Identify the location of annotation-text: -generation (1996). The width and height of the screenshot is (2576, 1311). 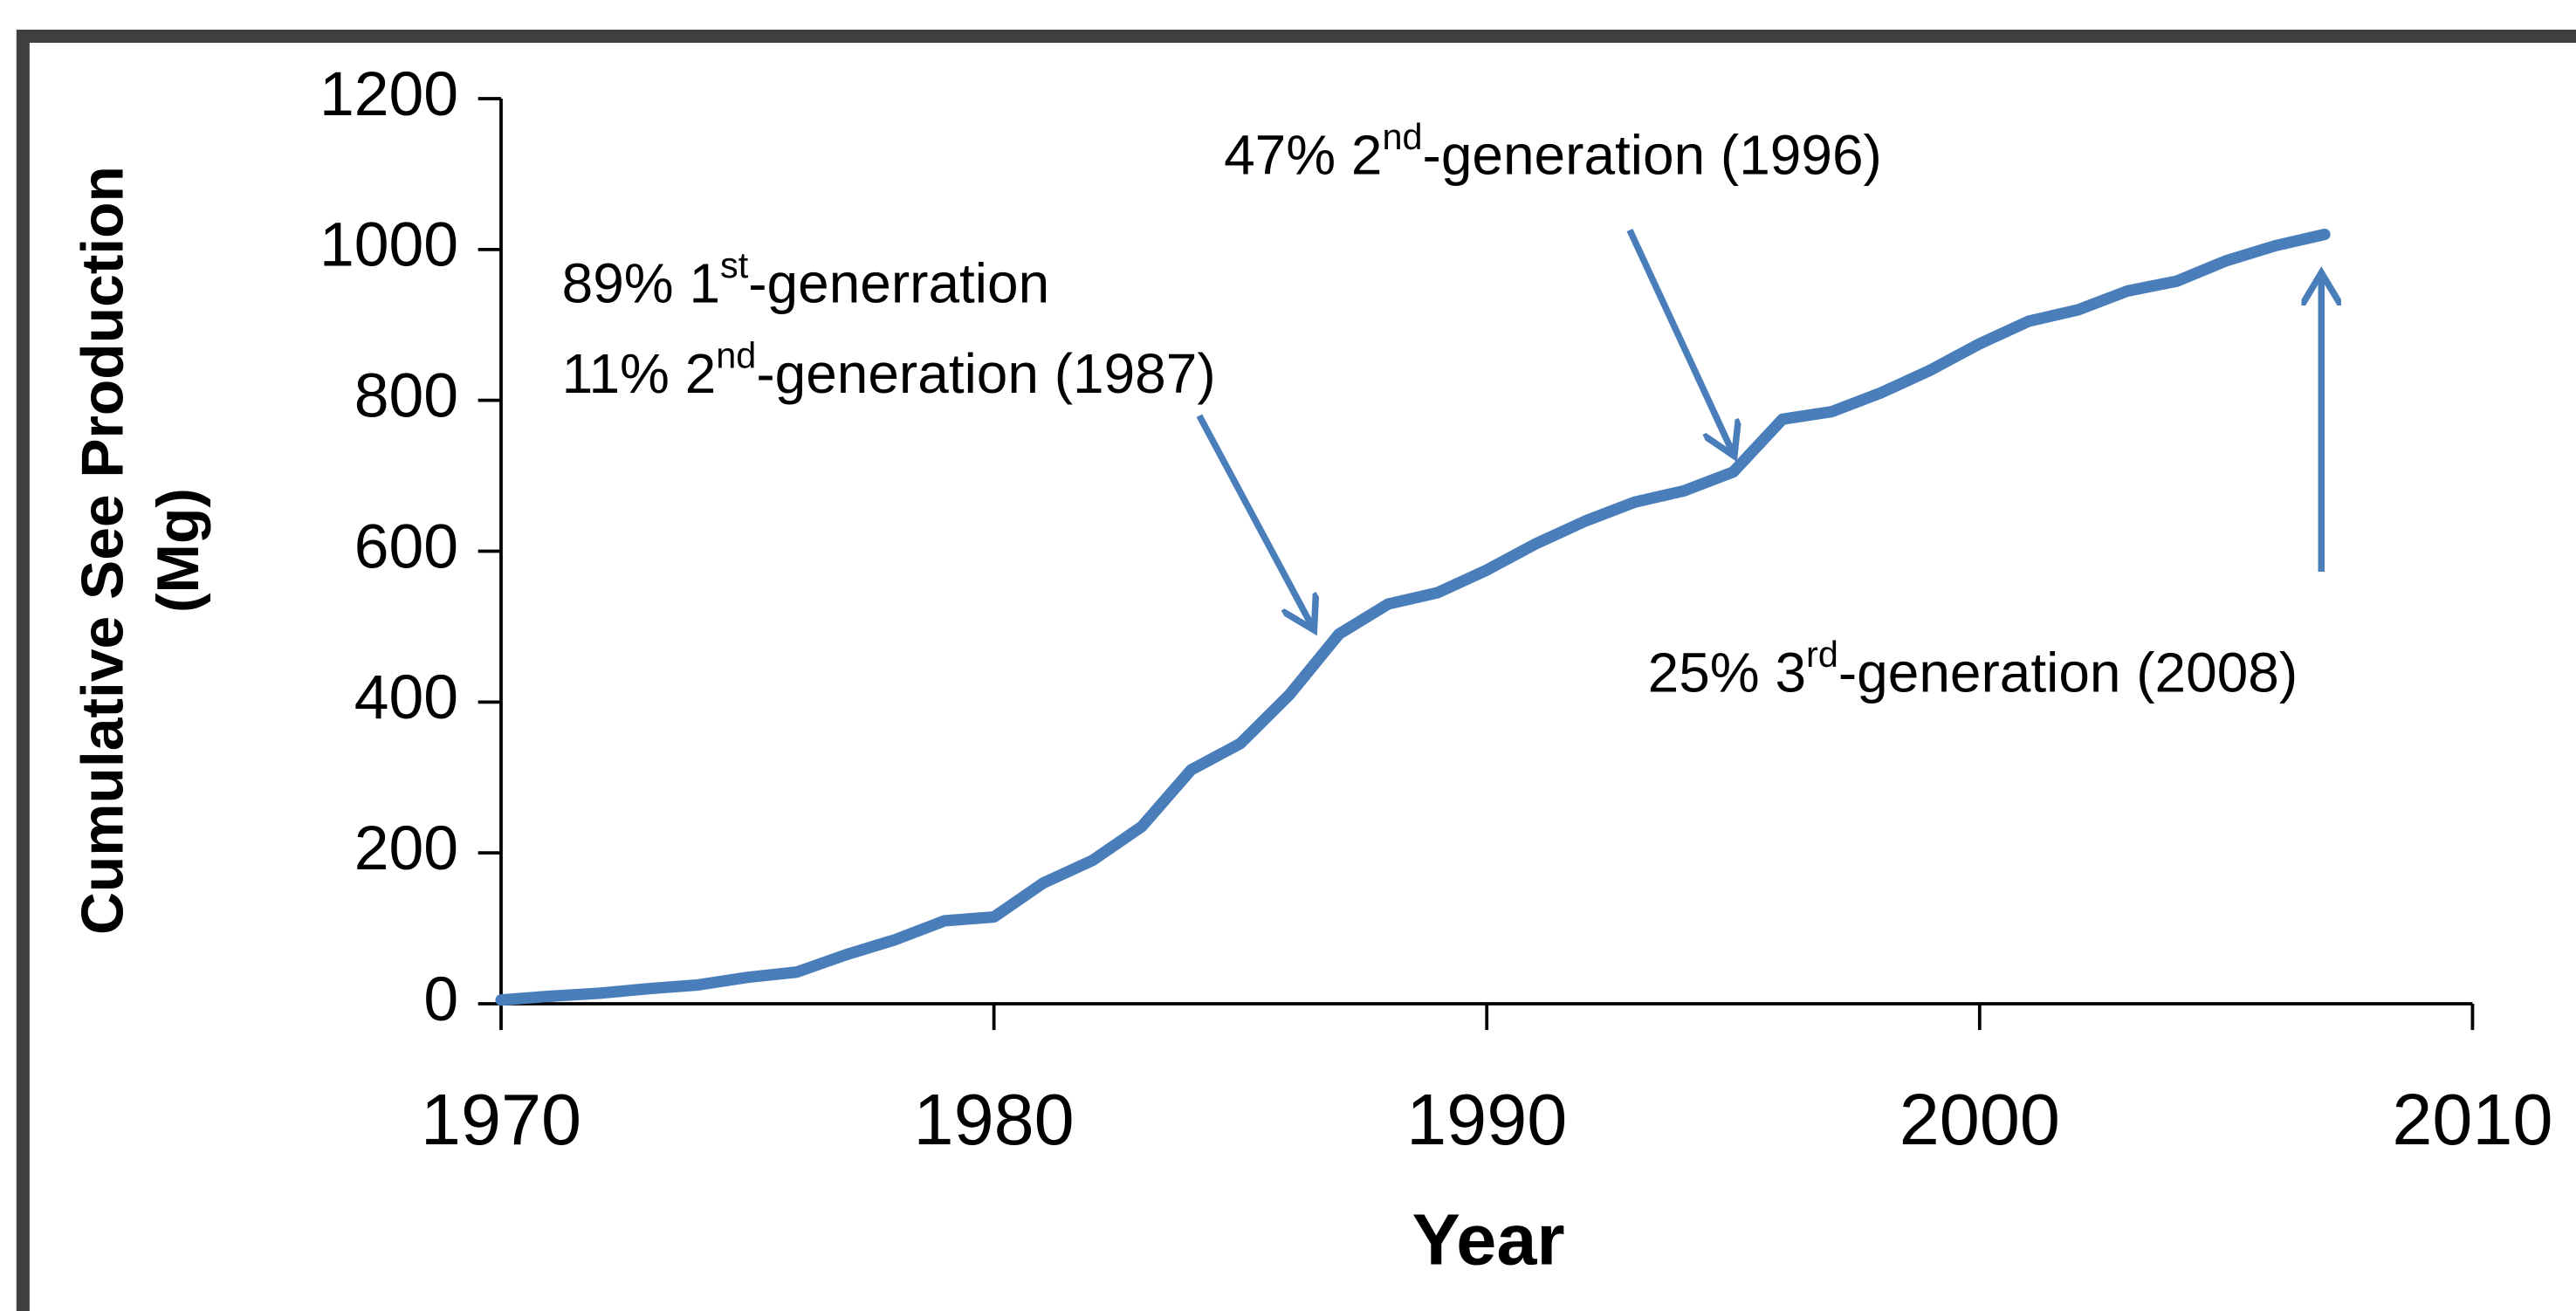
(1653, 155).